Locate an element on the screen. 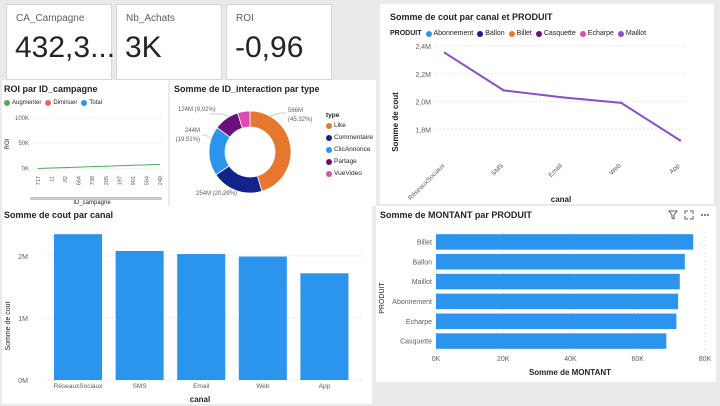  filter-icon is located at coordinates (673, 216).